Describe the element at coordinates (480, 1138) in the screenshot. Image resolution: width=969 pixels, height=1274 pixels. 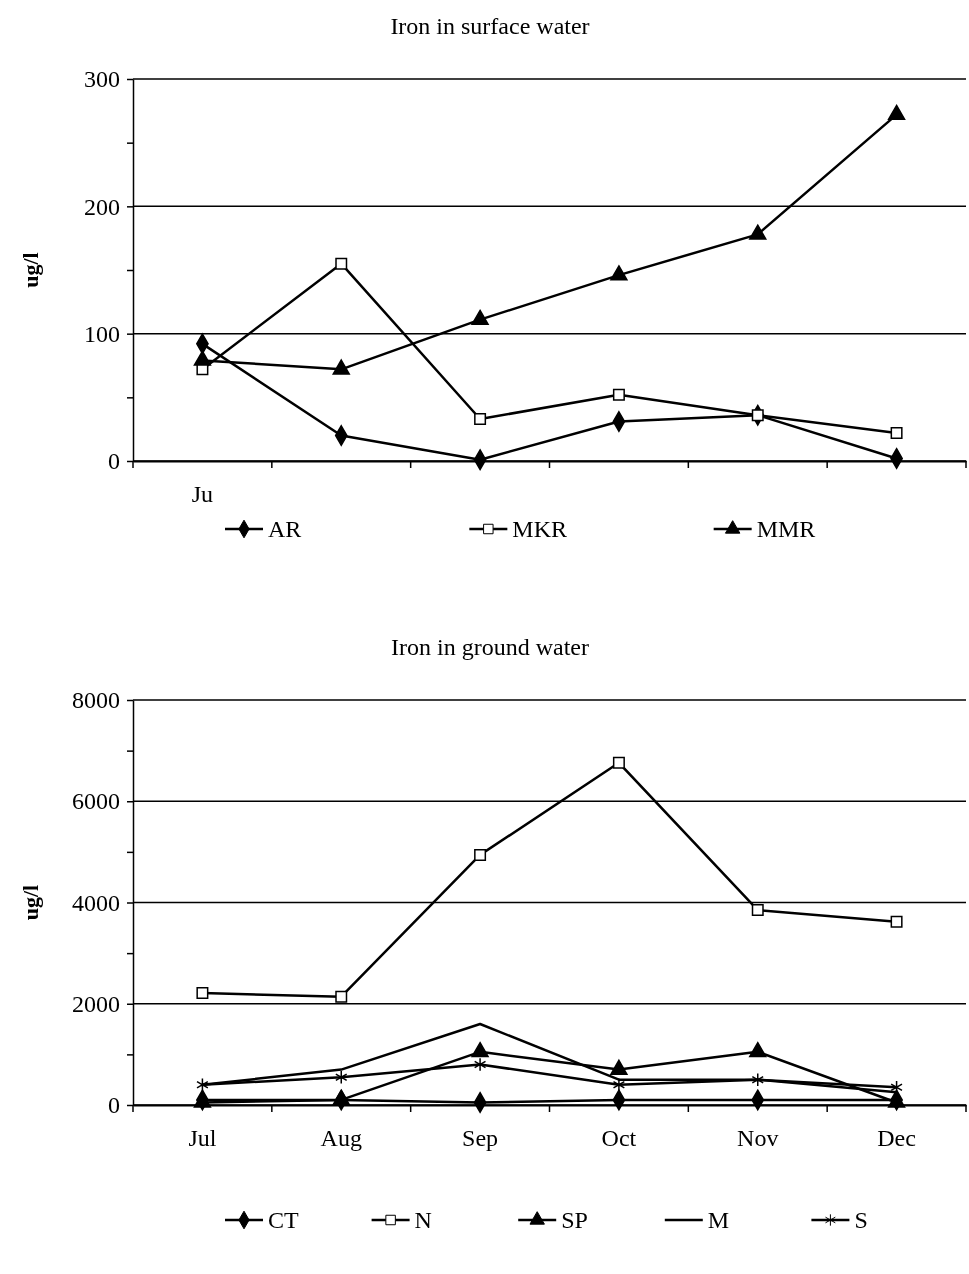
I see `x-tick-label: Sep` at that location.